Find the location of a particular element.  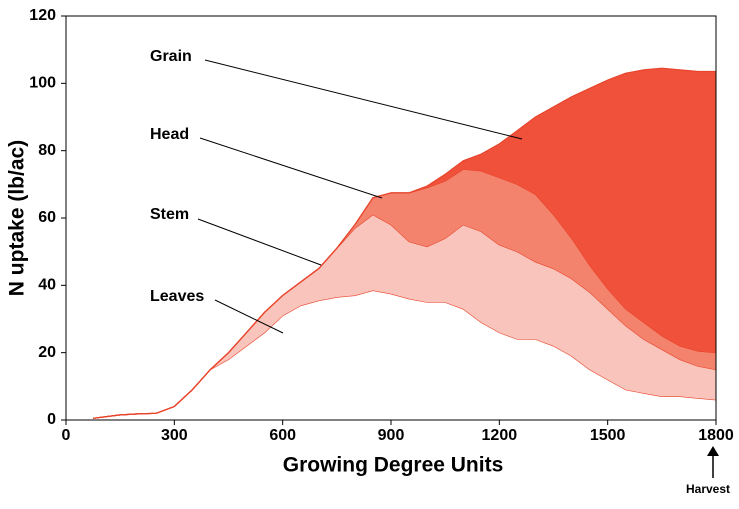

y-tick-label: 120 is located at coordinates (42, 15).